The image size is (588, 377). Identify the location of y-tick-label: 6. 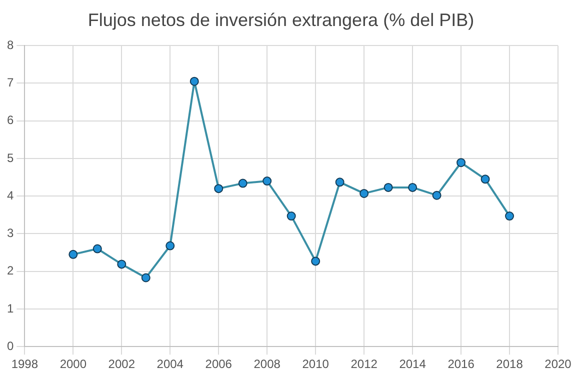
(10, 120).